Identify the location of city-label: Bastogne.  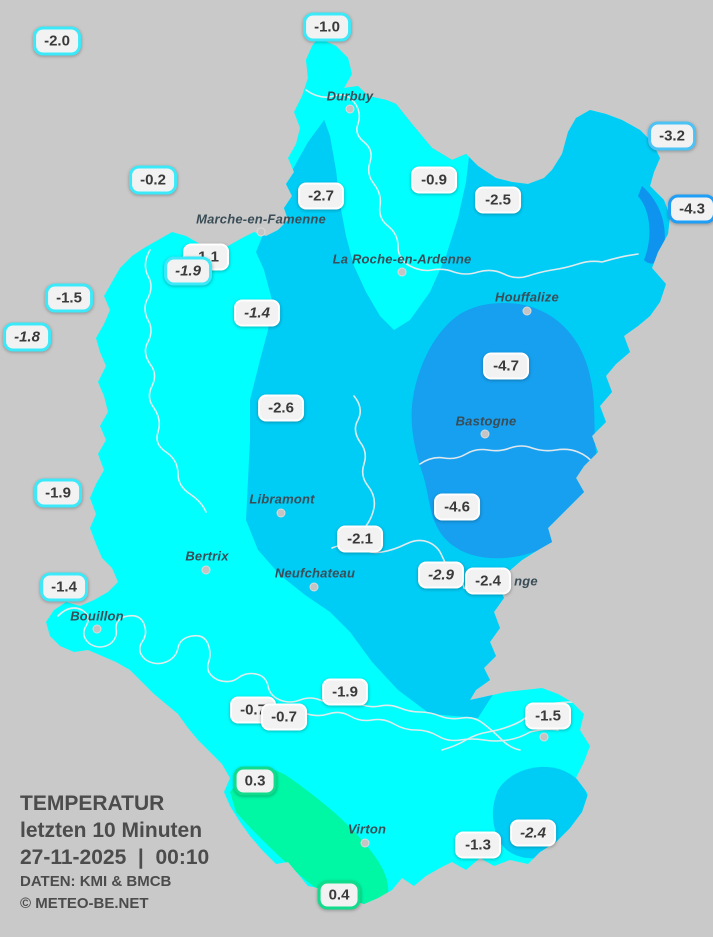
(486, 421).